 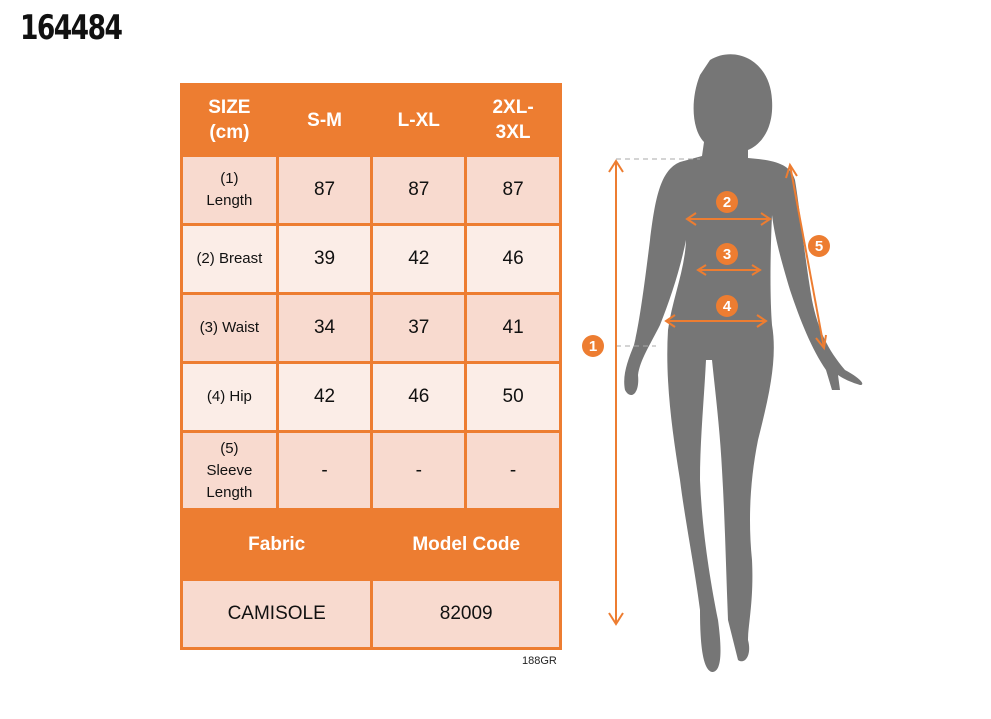 What do you see at coordinates (324, 259) in the screenshot?
I see `cell: 39` at bounding box center [324, 259].